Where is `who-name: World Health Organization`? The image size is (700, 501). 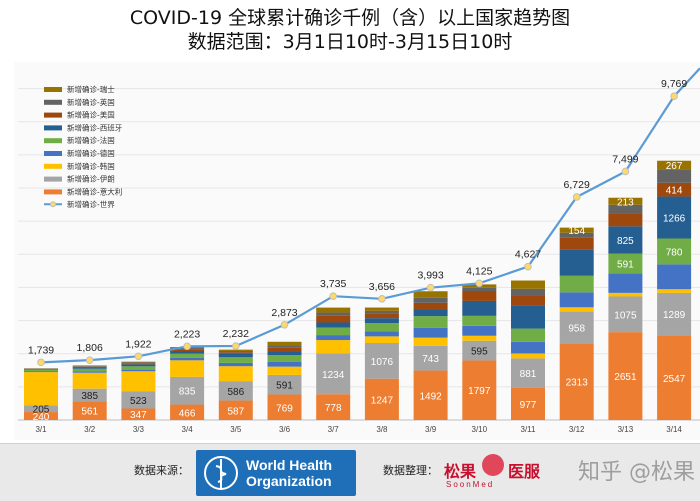
who-name: World Health Organization is located at coordinates (289, 473).